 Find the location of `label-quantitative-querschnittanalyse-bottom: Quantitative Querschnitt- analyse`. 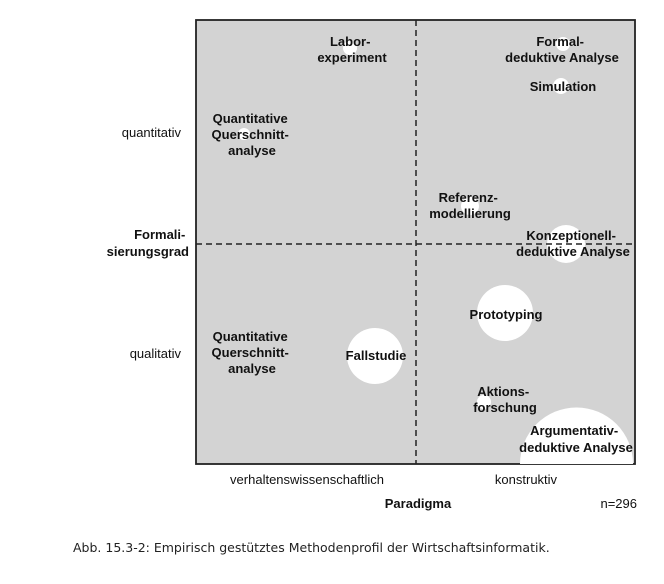

label-quantitative-querschnittanalyse-bottom: Quantitative Querschnitt- analyse is located at coordinates (252, 352).